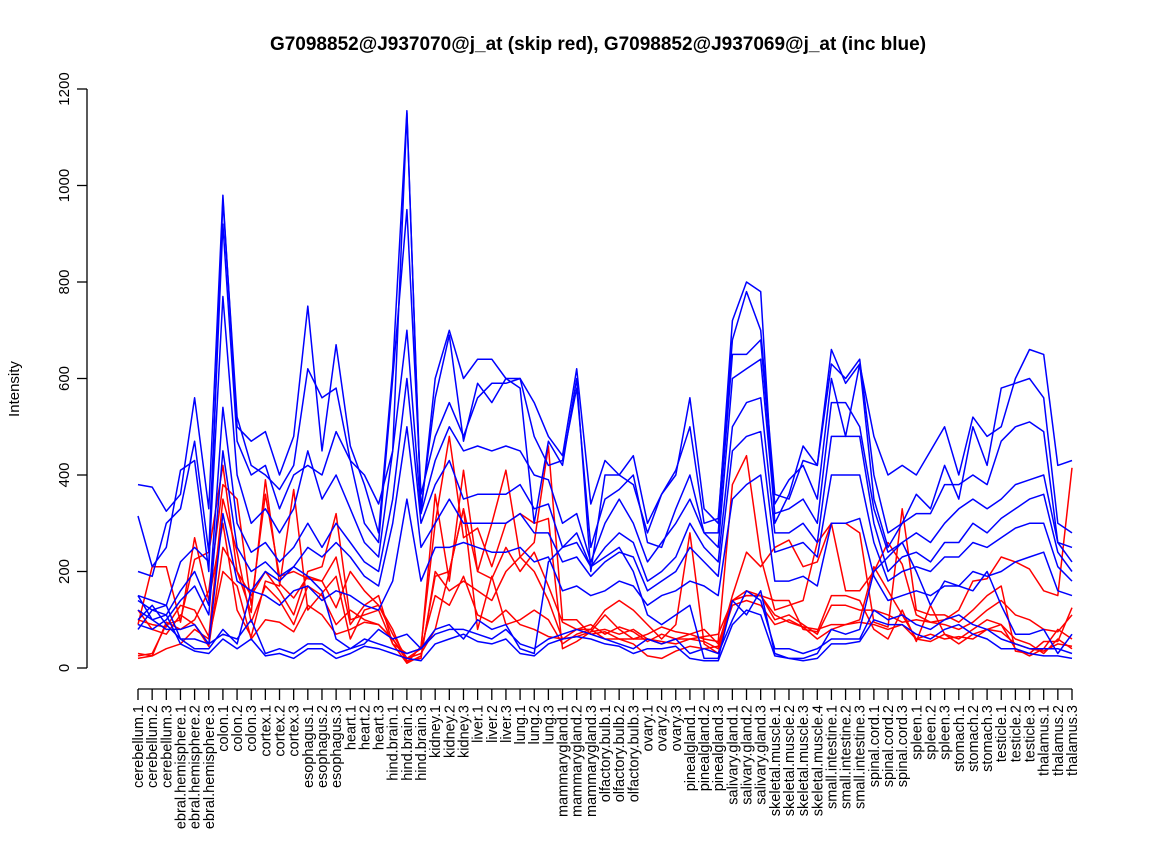 This screenshot has width=1152, height=864. Describe the element at coordinates (748, 755) in the screenshot. I see `x-tick-label: salivary.gland.2` at that location.